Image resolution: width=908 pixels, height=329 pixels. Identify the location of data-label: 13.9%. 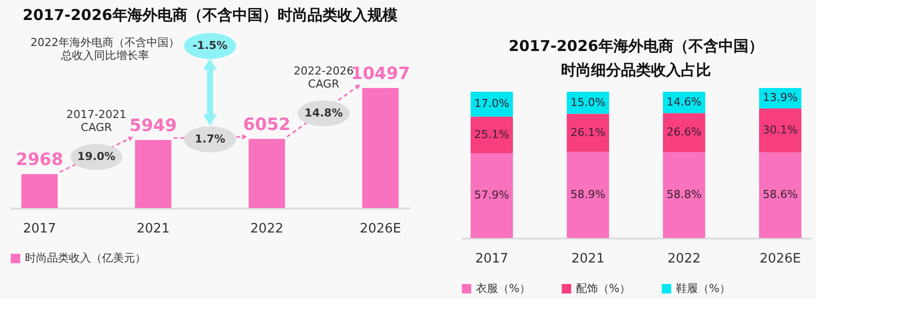
(780, 97).